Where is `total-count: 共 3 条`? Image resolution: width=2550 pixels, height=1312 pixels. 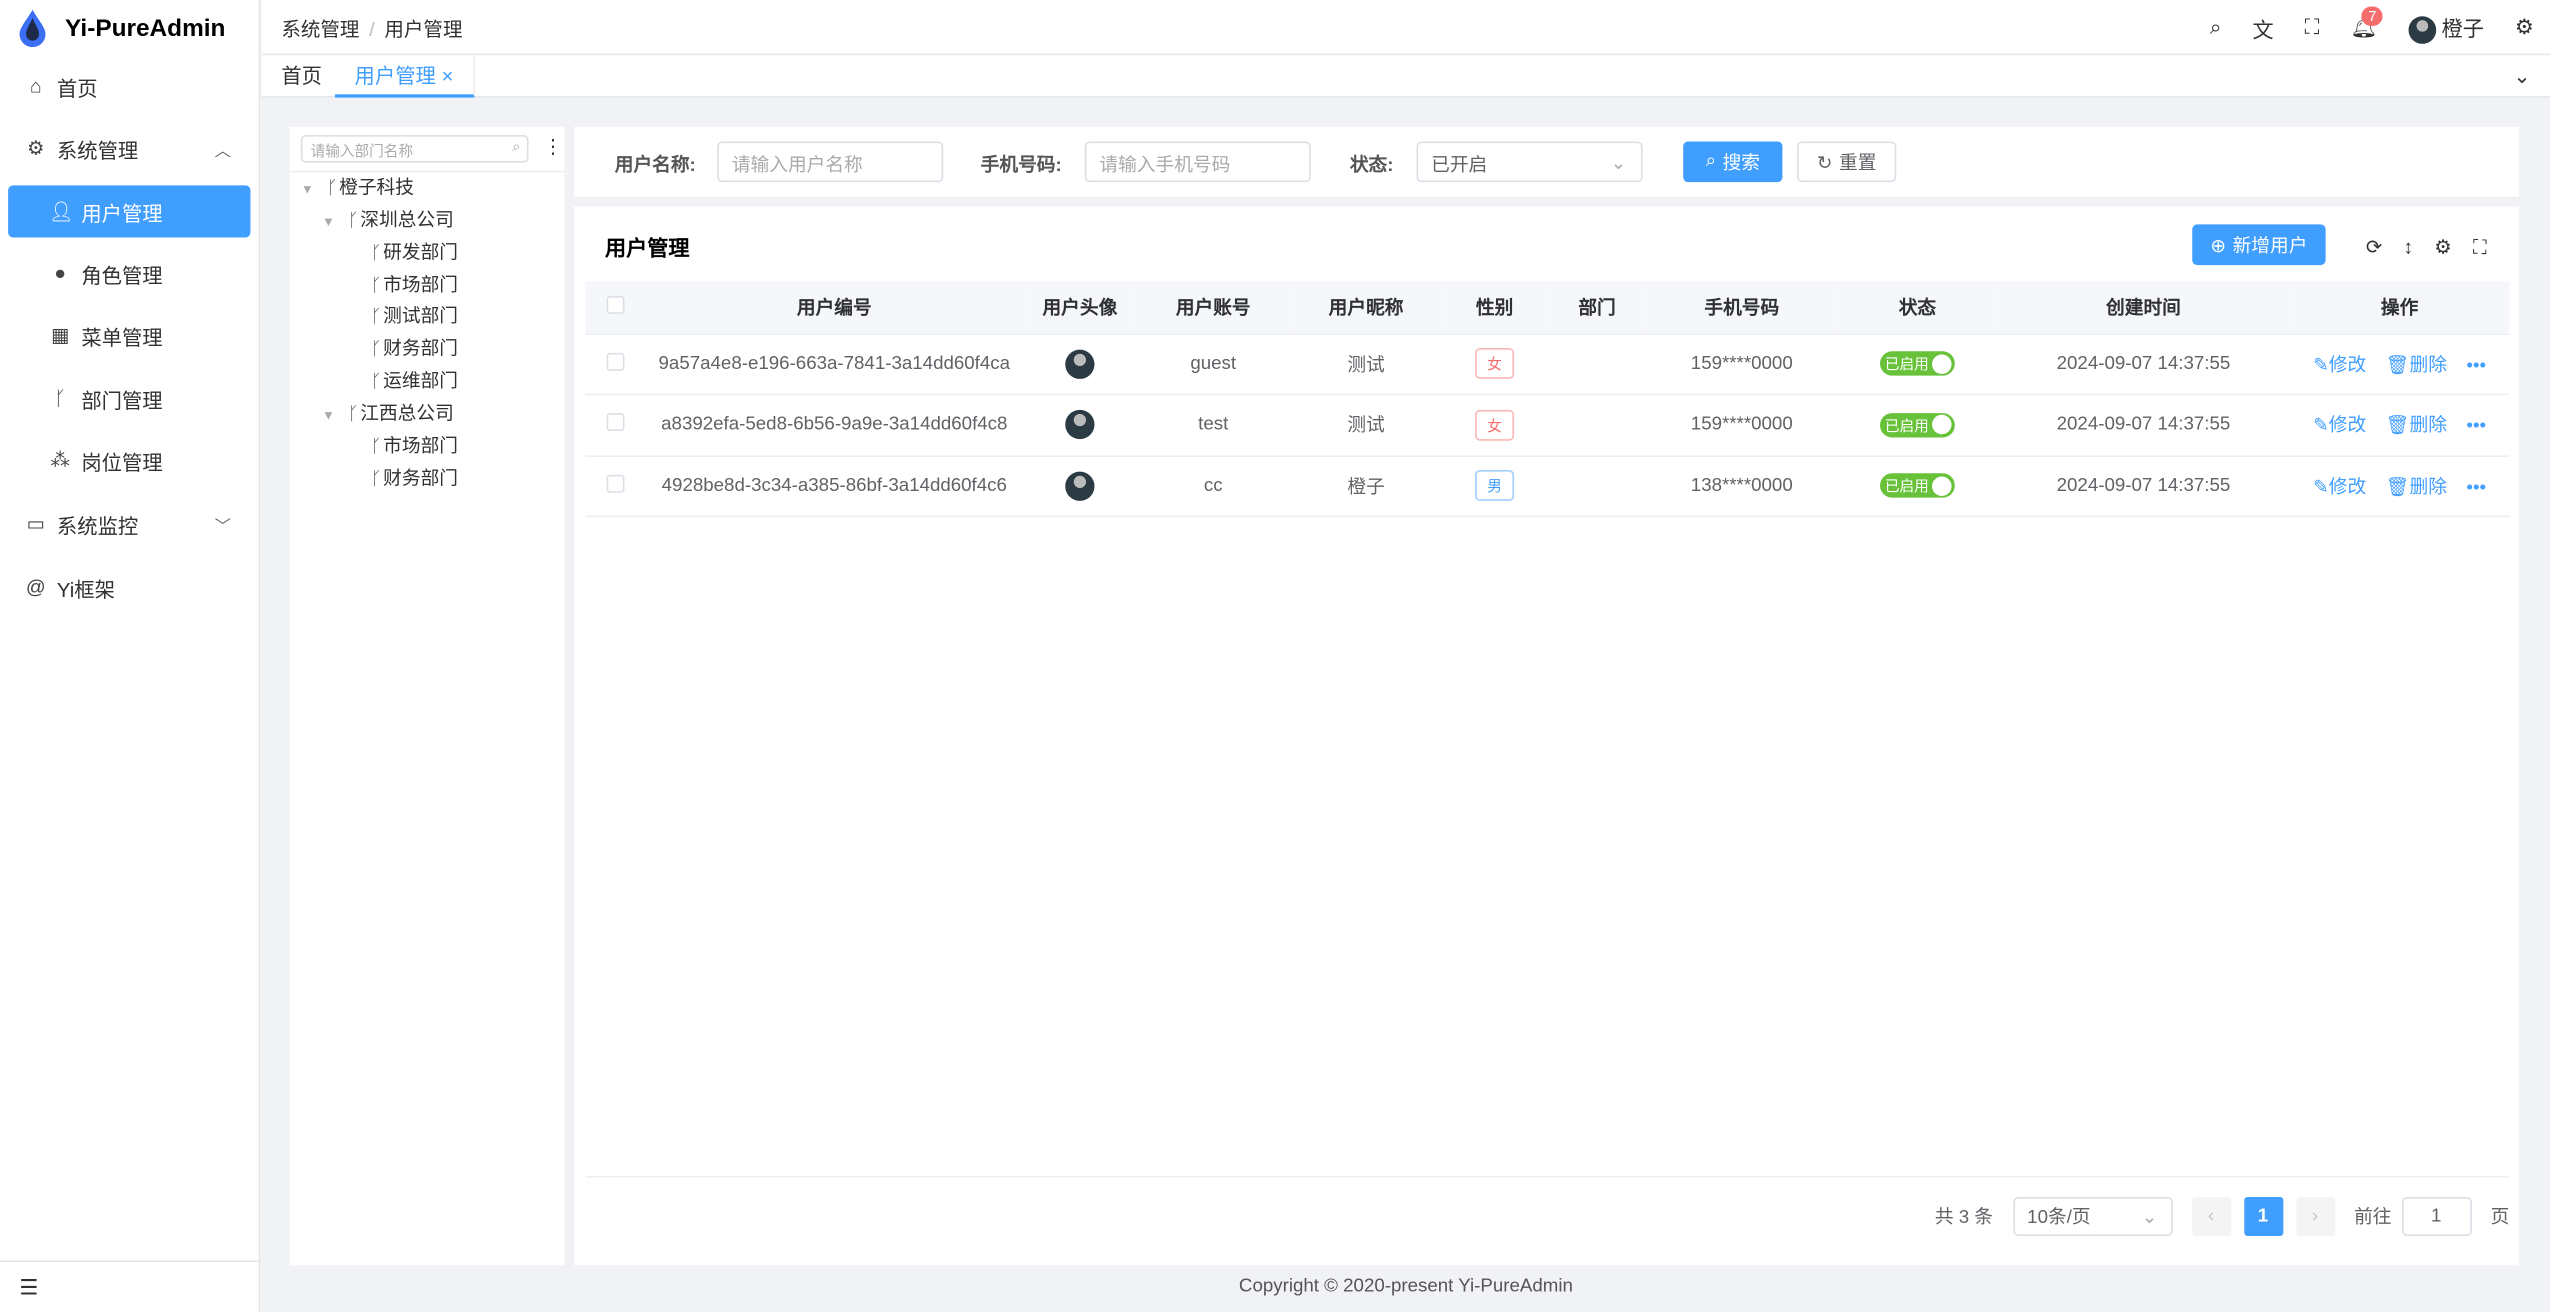 total-count: 共 3 条 is located at coordinates (1964, 1218).